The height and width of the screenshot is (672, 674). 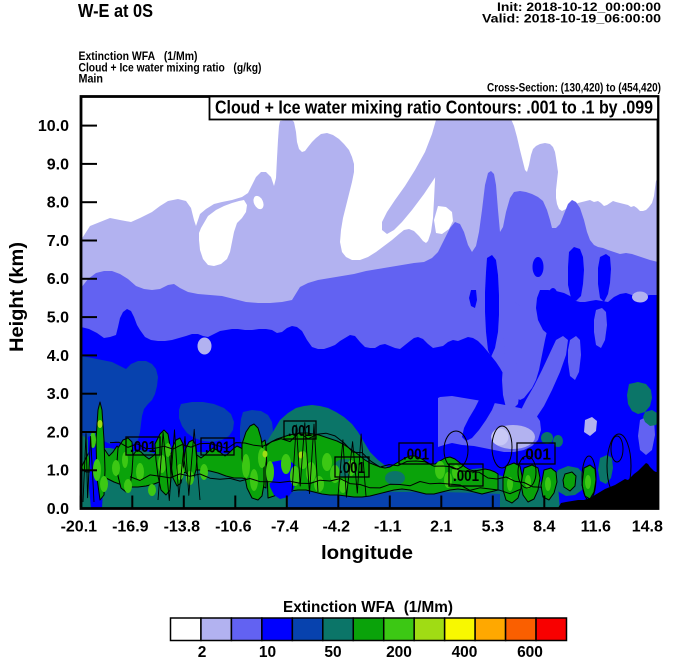 I want to click on svg-text: 10, so click(x=267, y=652).